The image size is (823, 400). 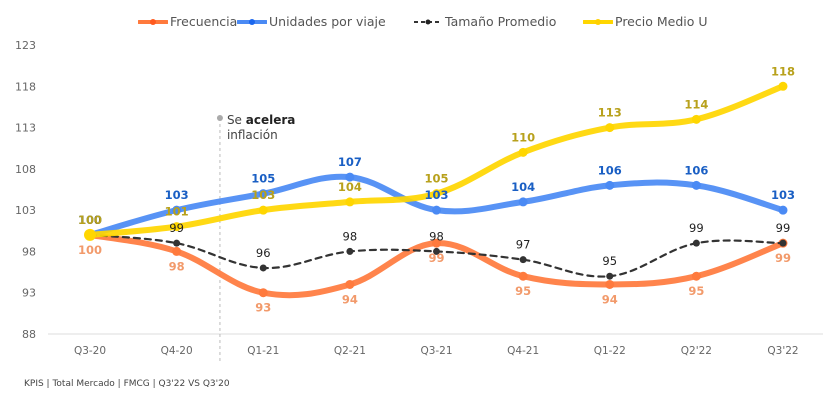 I want to click on x-tick-label: Q1-21, so click(x=263, y=351).